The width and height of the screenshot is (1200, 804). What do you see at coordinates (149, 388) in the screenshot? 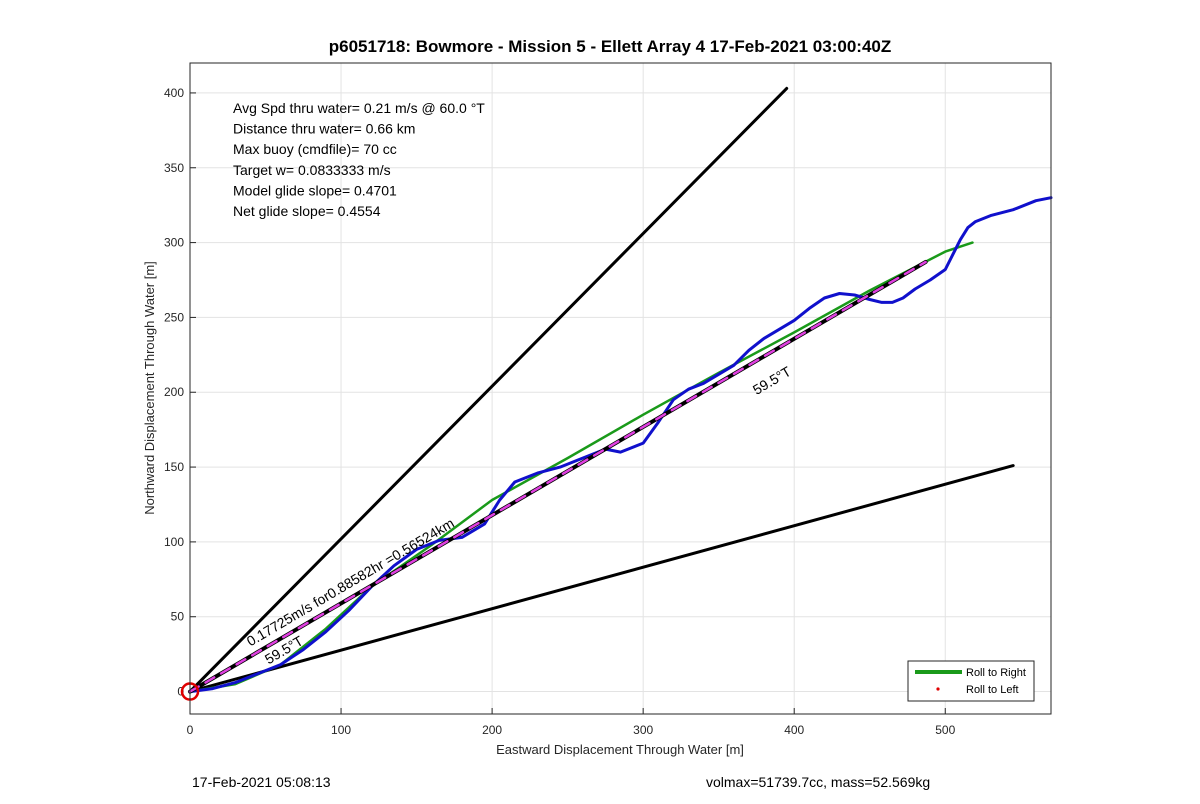
I see `y-axis-label: Northward Displacement Through Water [m]` at bounding box center [149, 388].